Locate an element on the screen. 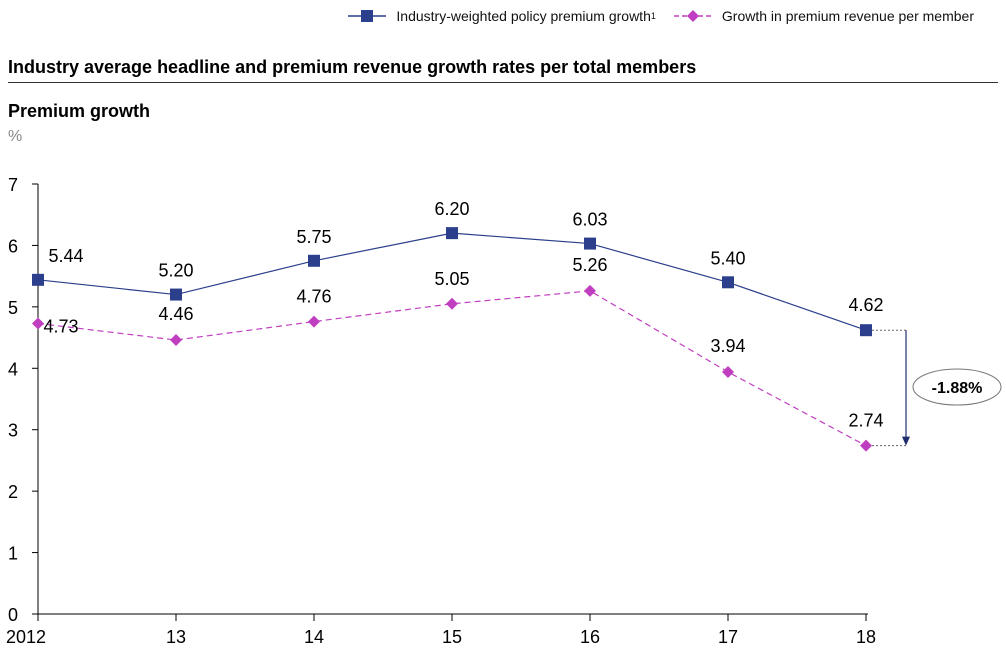  data-label-revenue-per-member: 4.46 is located at coordinates (175, 314).